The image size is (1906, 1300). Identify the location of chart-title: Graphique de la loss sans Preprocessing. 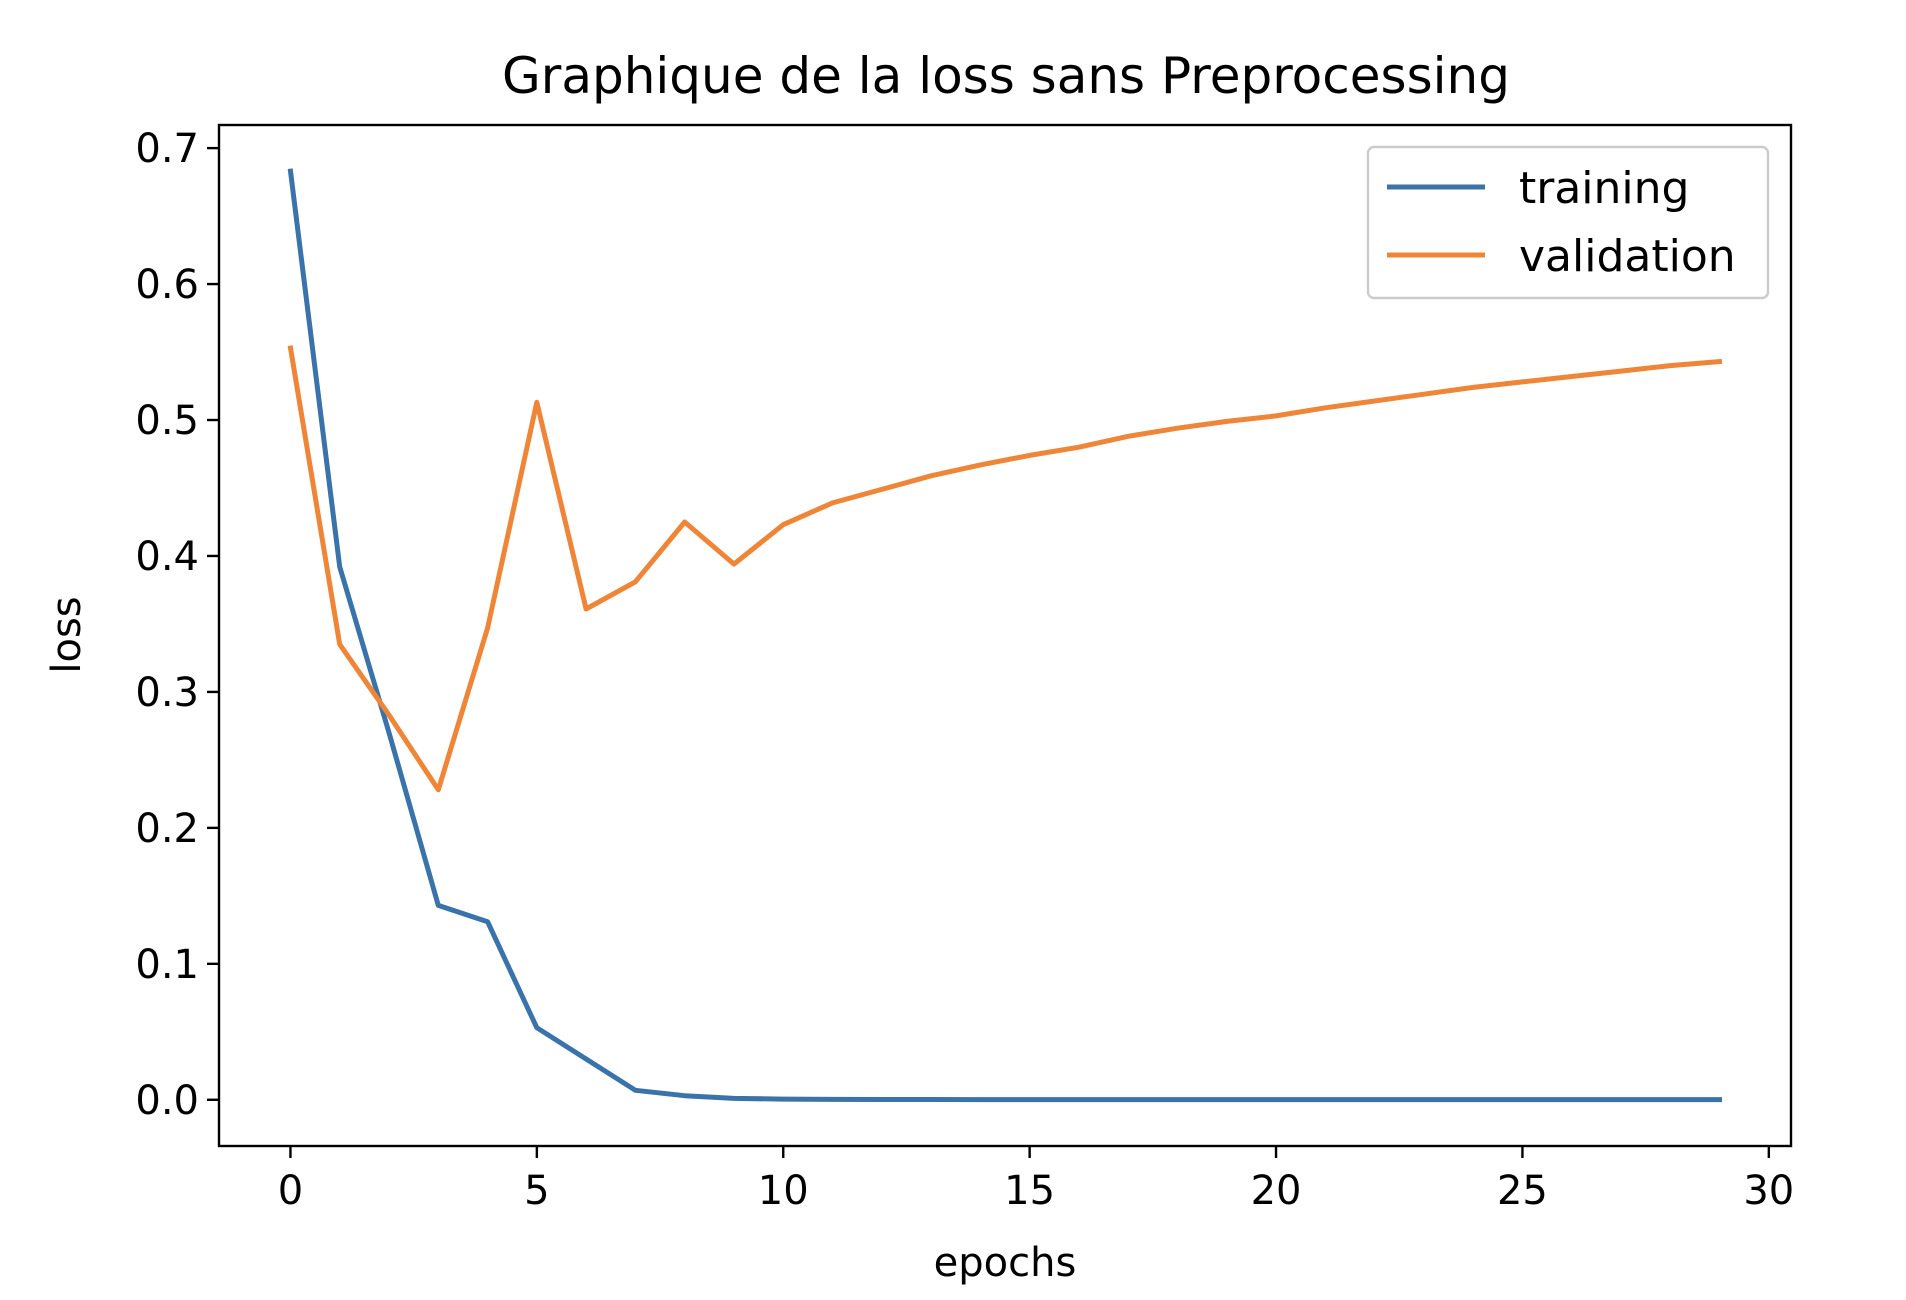
(1006, 76).